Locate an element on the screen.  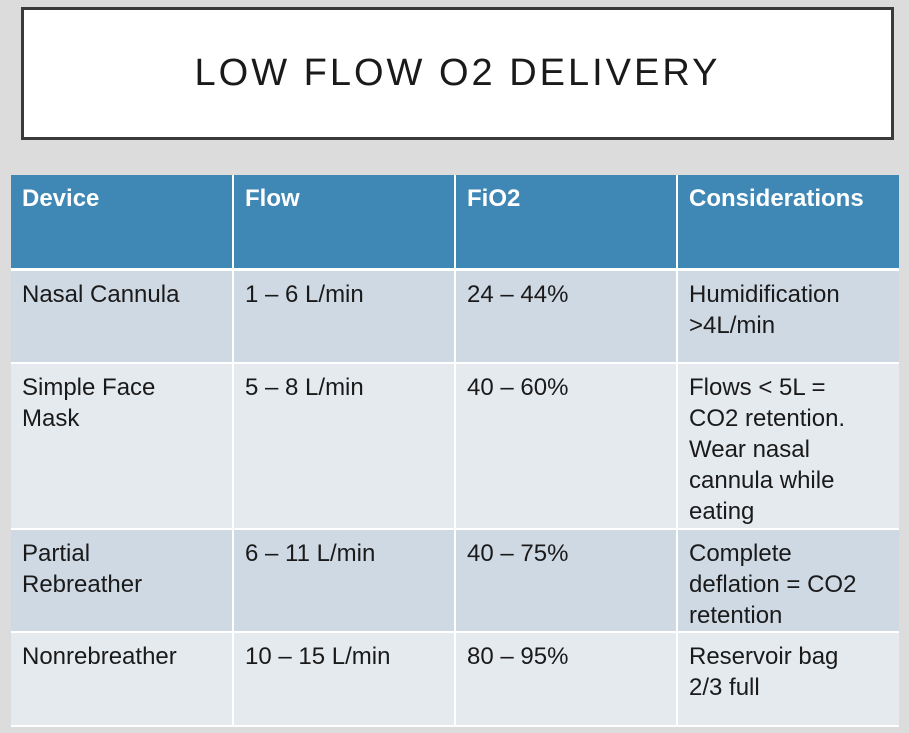
table-header-row: Device Flow FiO2 Considerations is located at coordinates (455, 223).